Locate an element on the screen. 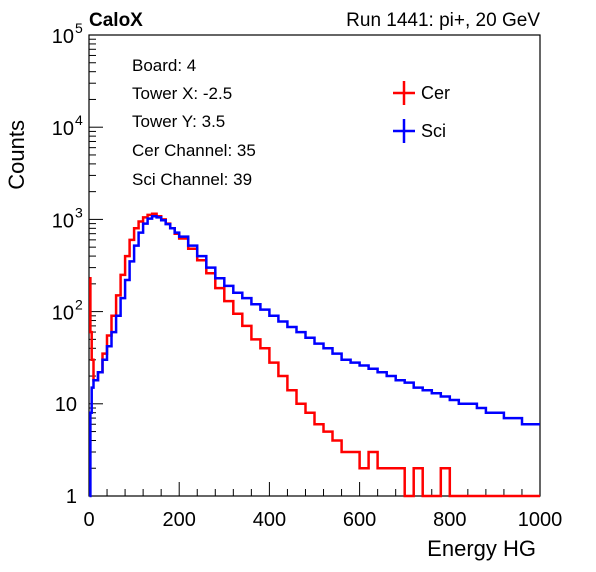 Image resolution: width=596 pixels, height=572 pixels. info-line-cer-channel: Cer Channel: 35 is located at coordinates (194, 150).